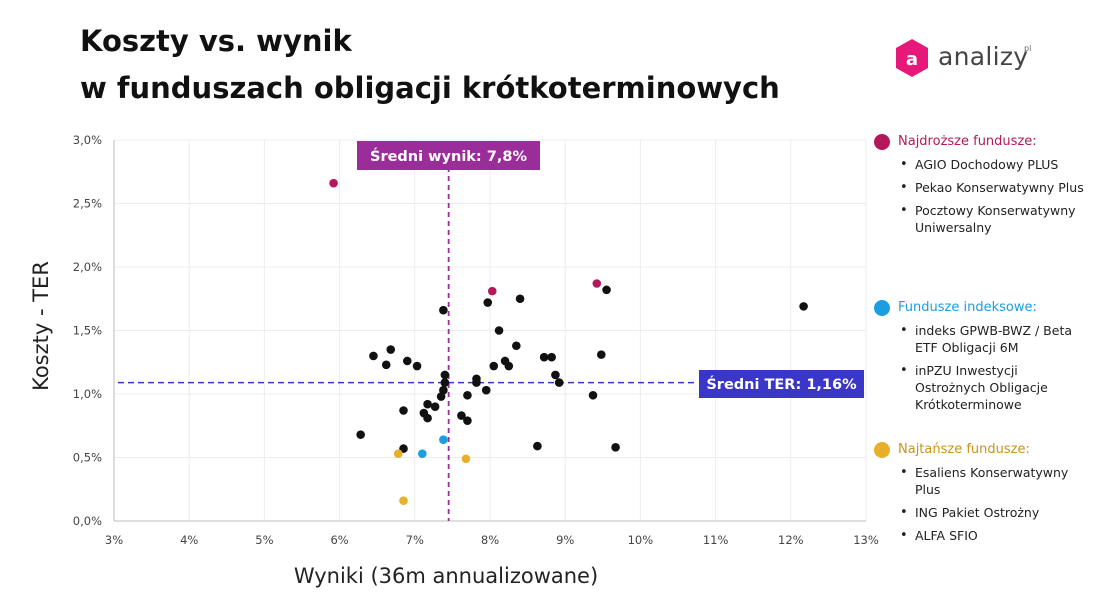 The height and width of the screenshot is (595, 1099). Describe the element at coordinates (415, 540) in the screenshot. I see `x-tick-label: 7%` at that location.